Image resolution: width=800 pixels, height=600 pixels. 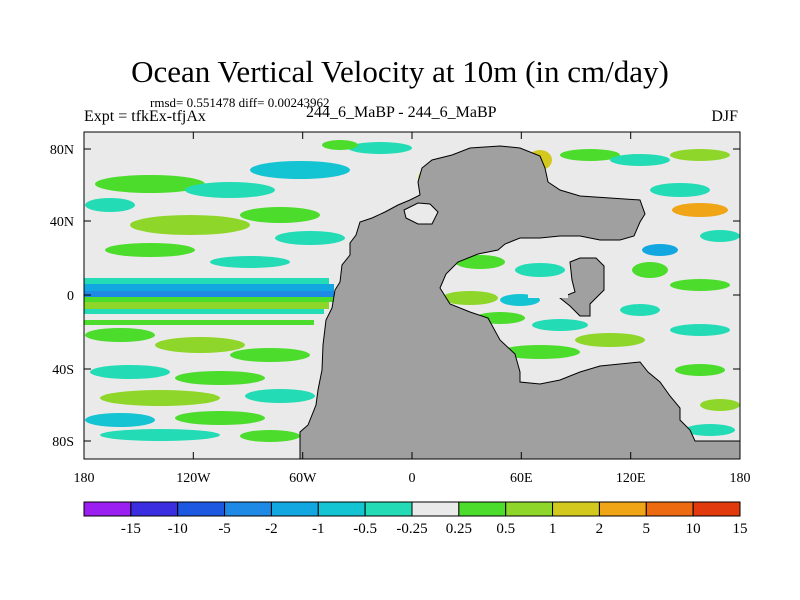 What do you see at coordinates (548, 295) in the screenshot?
I see `strait-channel` at bounding box center [548, 295].